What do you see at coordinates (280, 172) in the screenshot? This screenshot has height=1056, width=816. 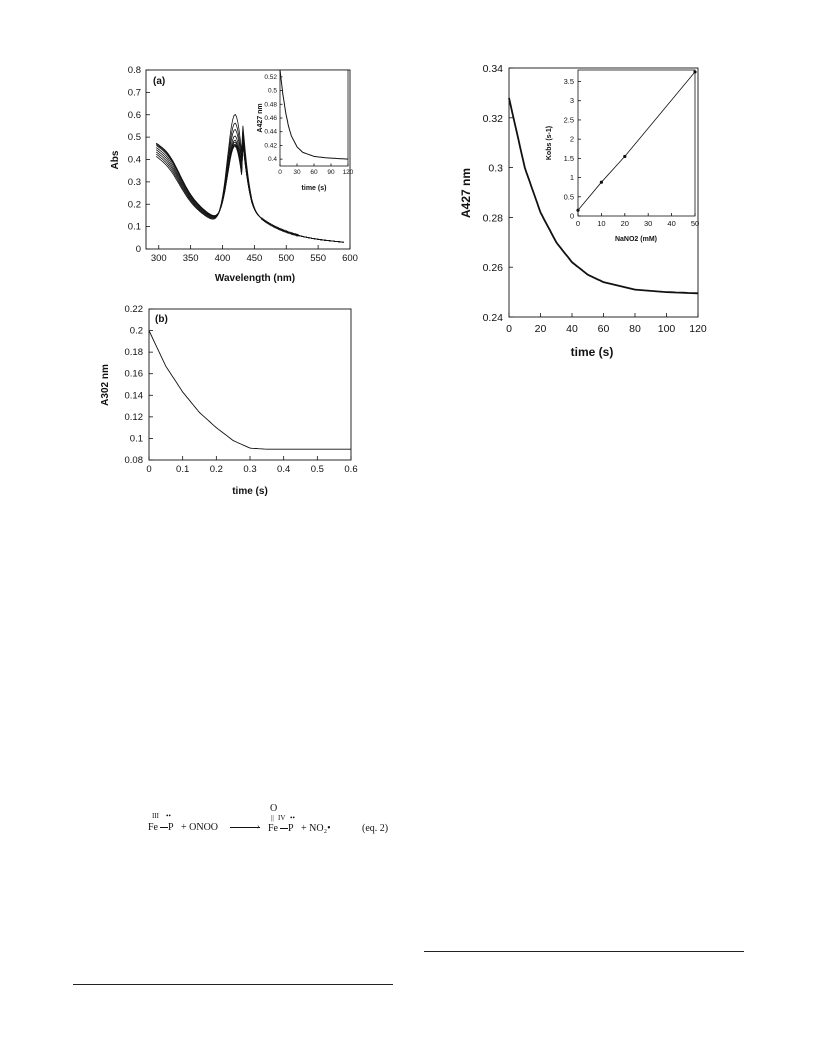 I see `panel-a-inset-xtick-label: 0` at bounding box center [280, 172].